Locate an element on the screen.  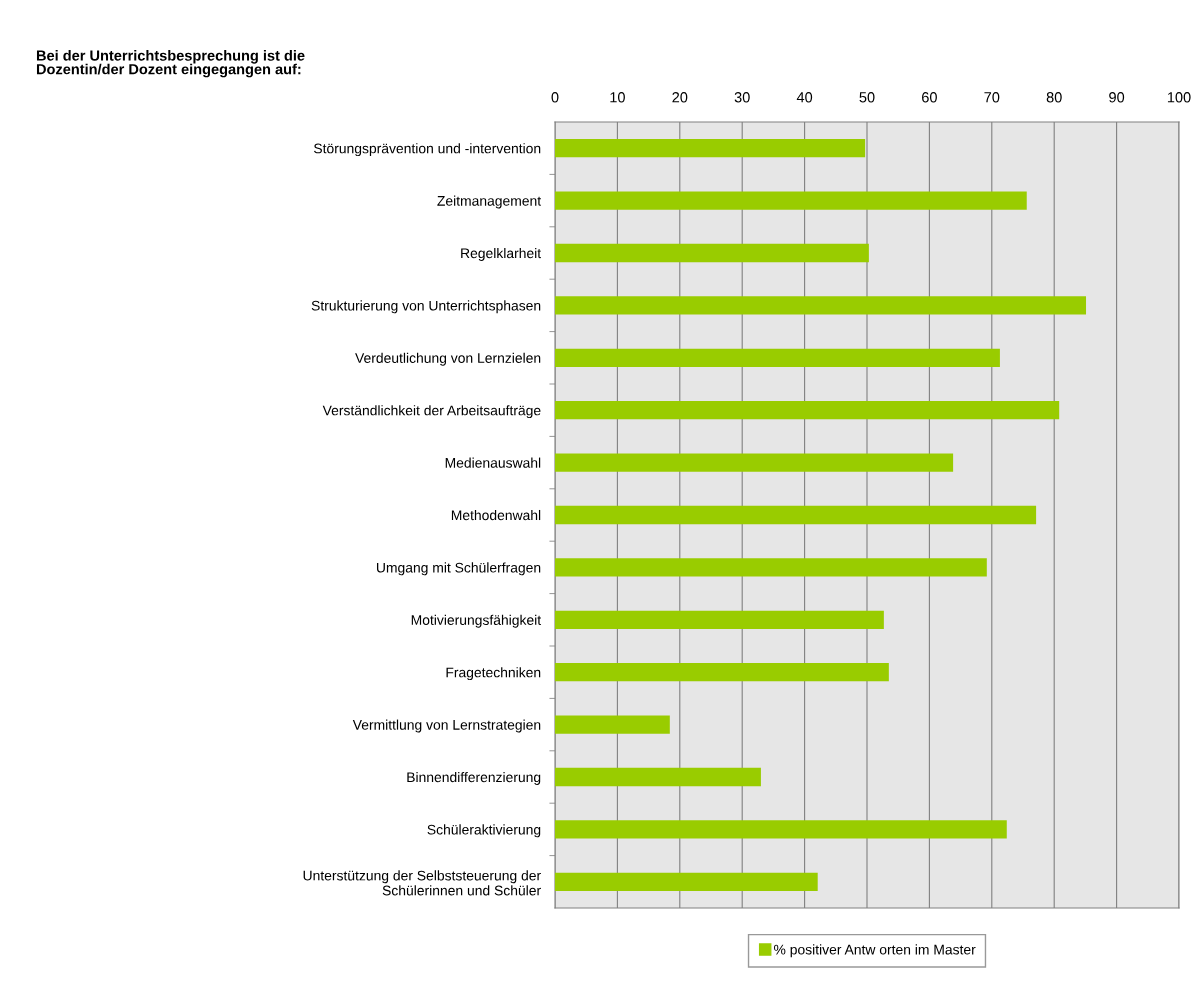
y-tick-label: Verdeutlichung von Lernzielen is located at coordinates (448, 359).